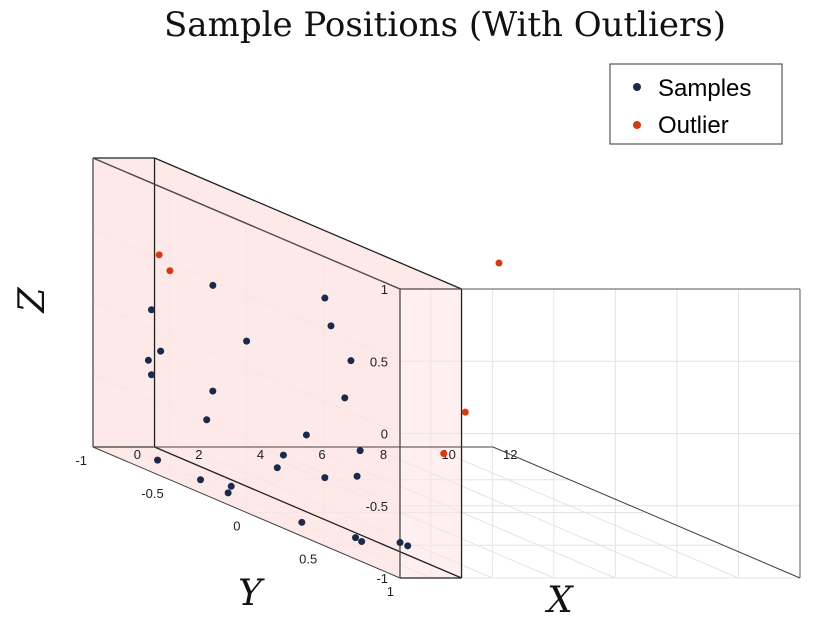 The height and width of the screenshot is (623, 830). Describe the element at coordinates (251, 593) in the screenshot. I see `y-axis-label: Y` at that location.